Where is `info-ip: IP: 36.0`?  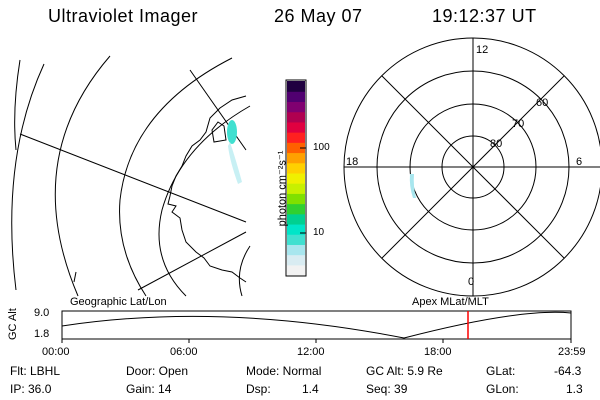
info-ip: IP: 36.0 is located at coordinates (31, 389).